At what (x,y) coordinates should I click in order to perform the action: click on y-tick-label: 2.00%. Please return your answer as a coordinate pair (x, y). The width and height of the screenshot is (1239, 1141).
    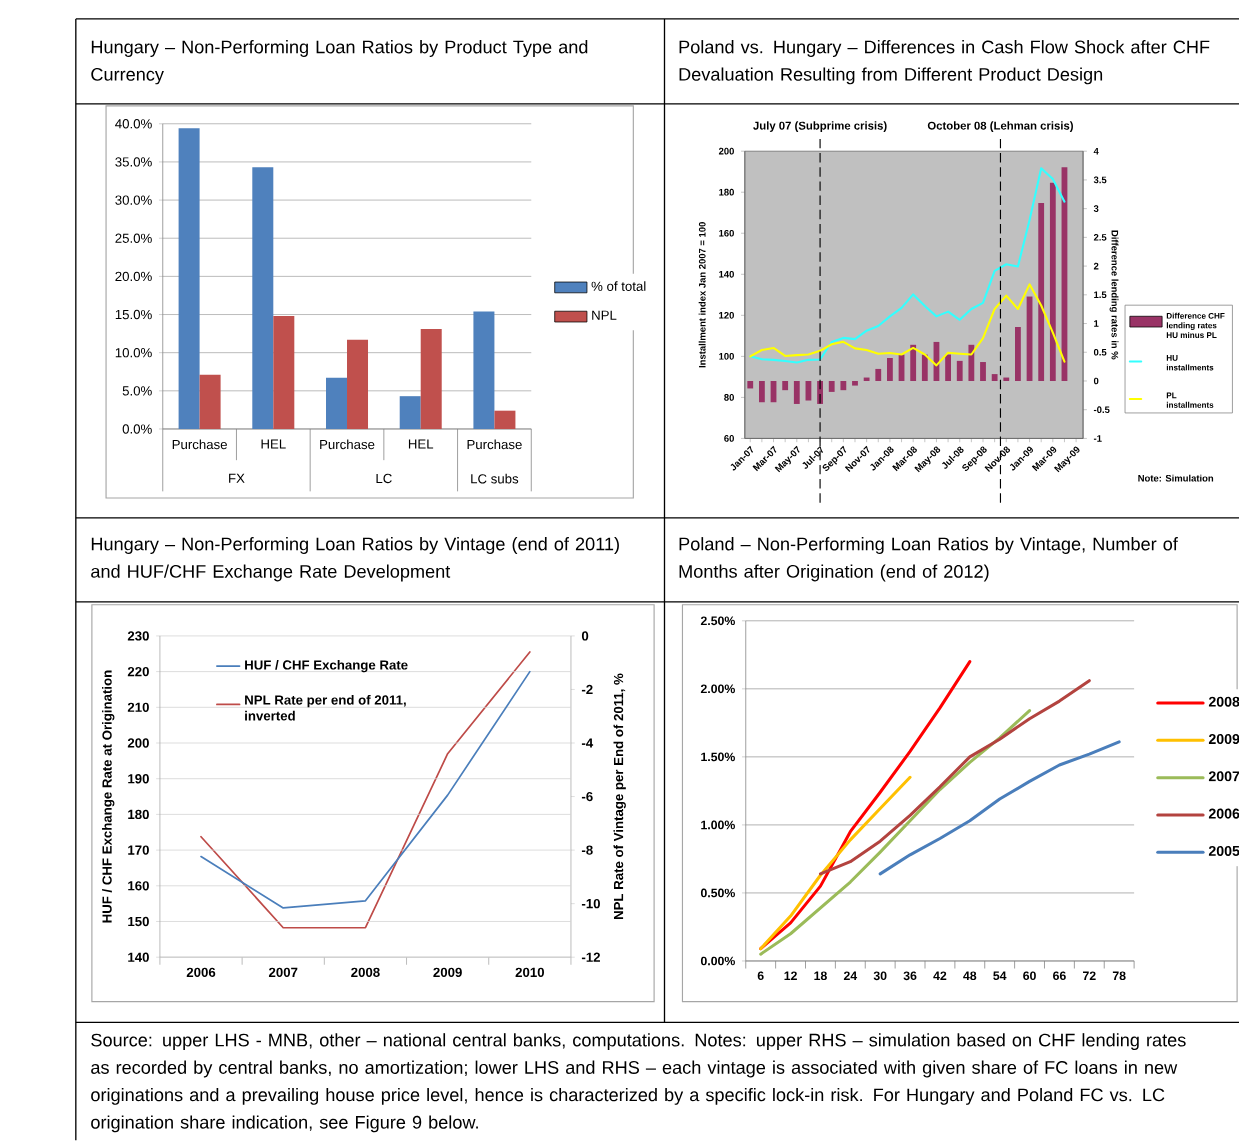
    Looking at the image, I should click on (717, 689).